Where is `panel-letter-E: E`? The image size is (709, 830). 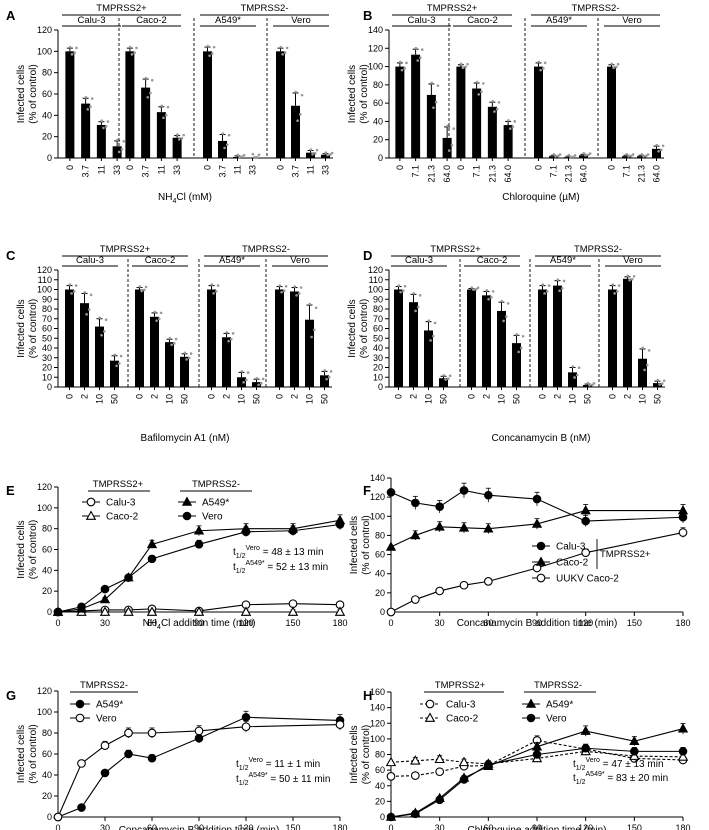 panel-letter-E: E is located at coordinates (10, 490).